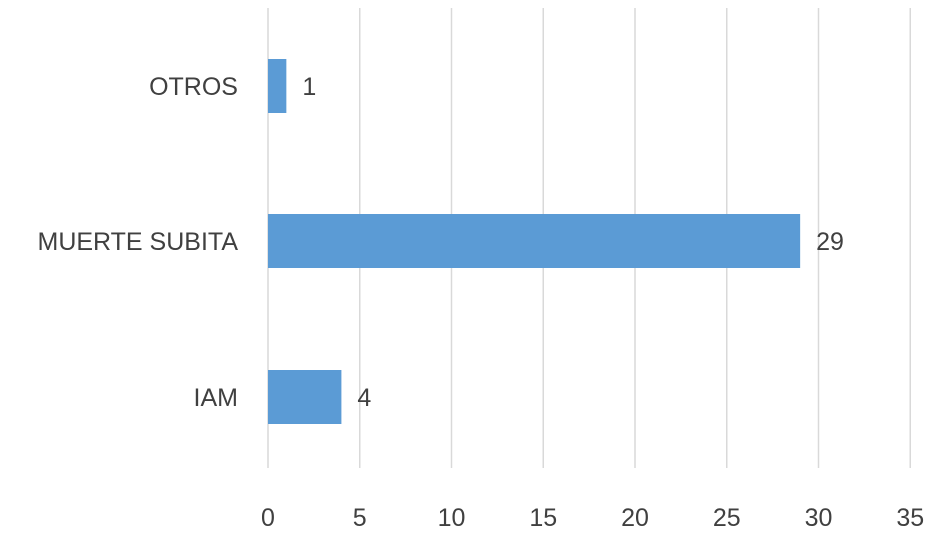 This screenshot has width=941, height=535. What do you see at coordinates (910, 517) in the screenshot?
I see `x-tick-label: 35` at bounding box center [910, 517].